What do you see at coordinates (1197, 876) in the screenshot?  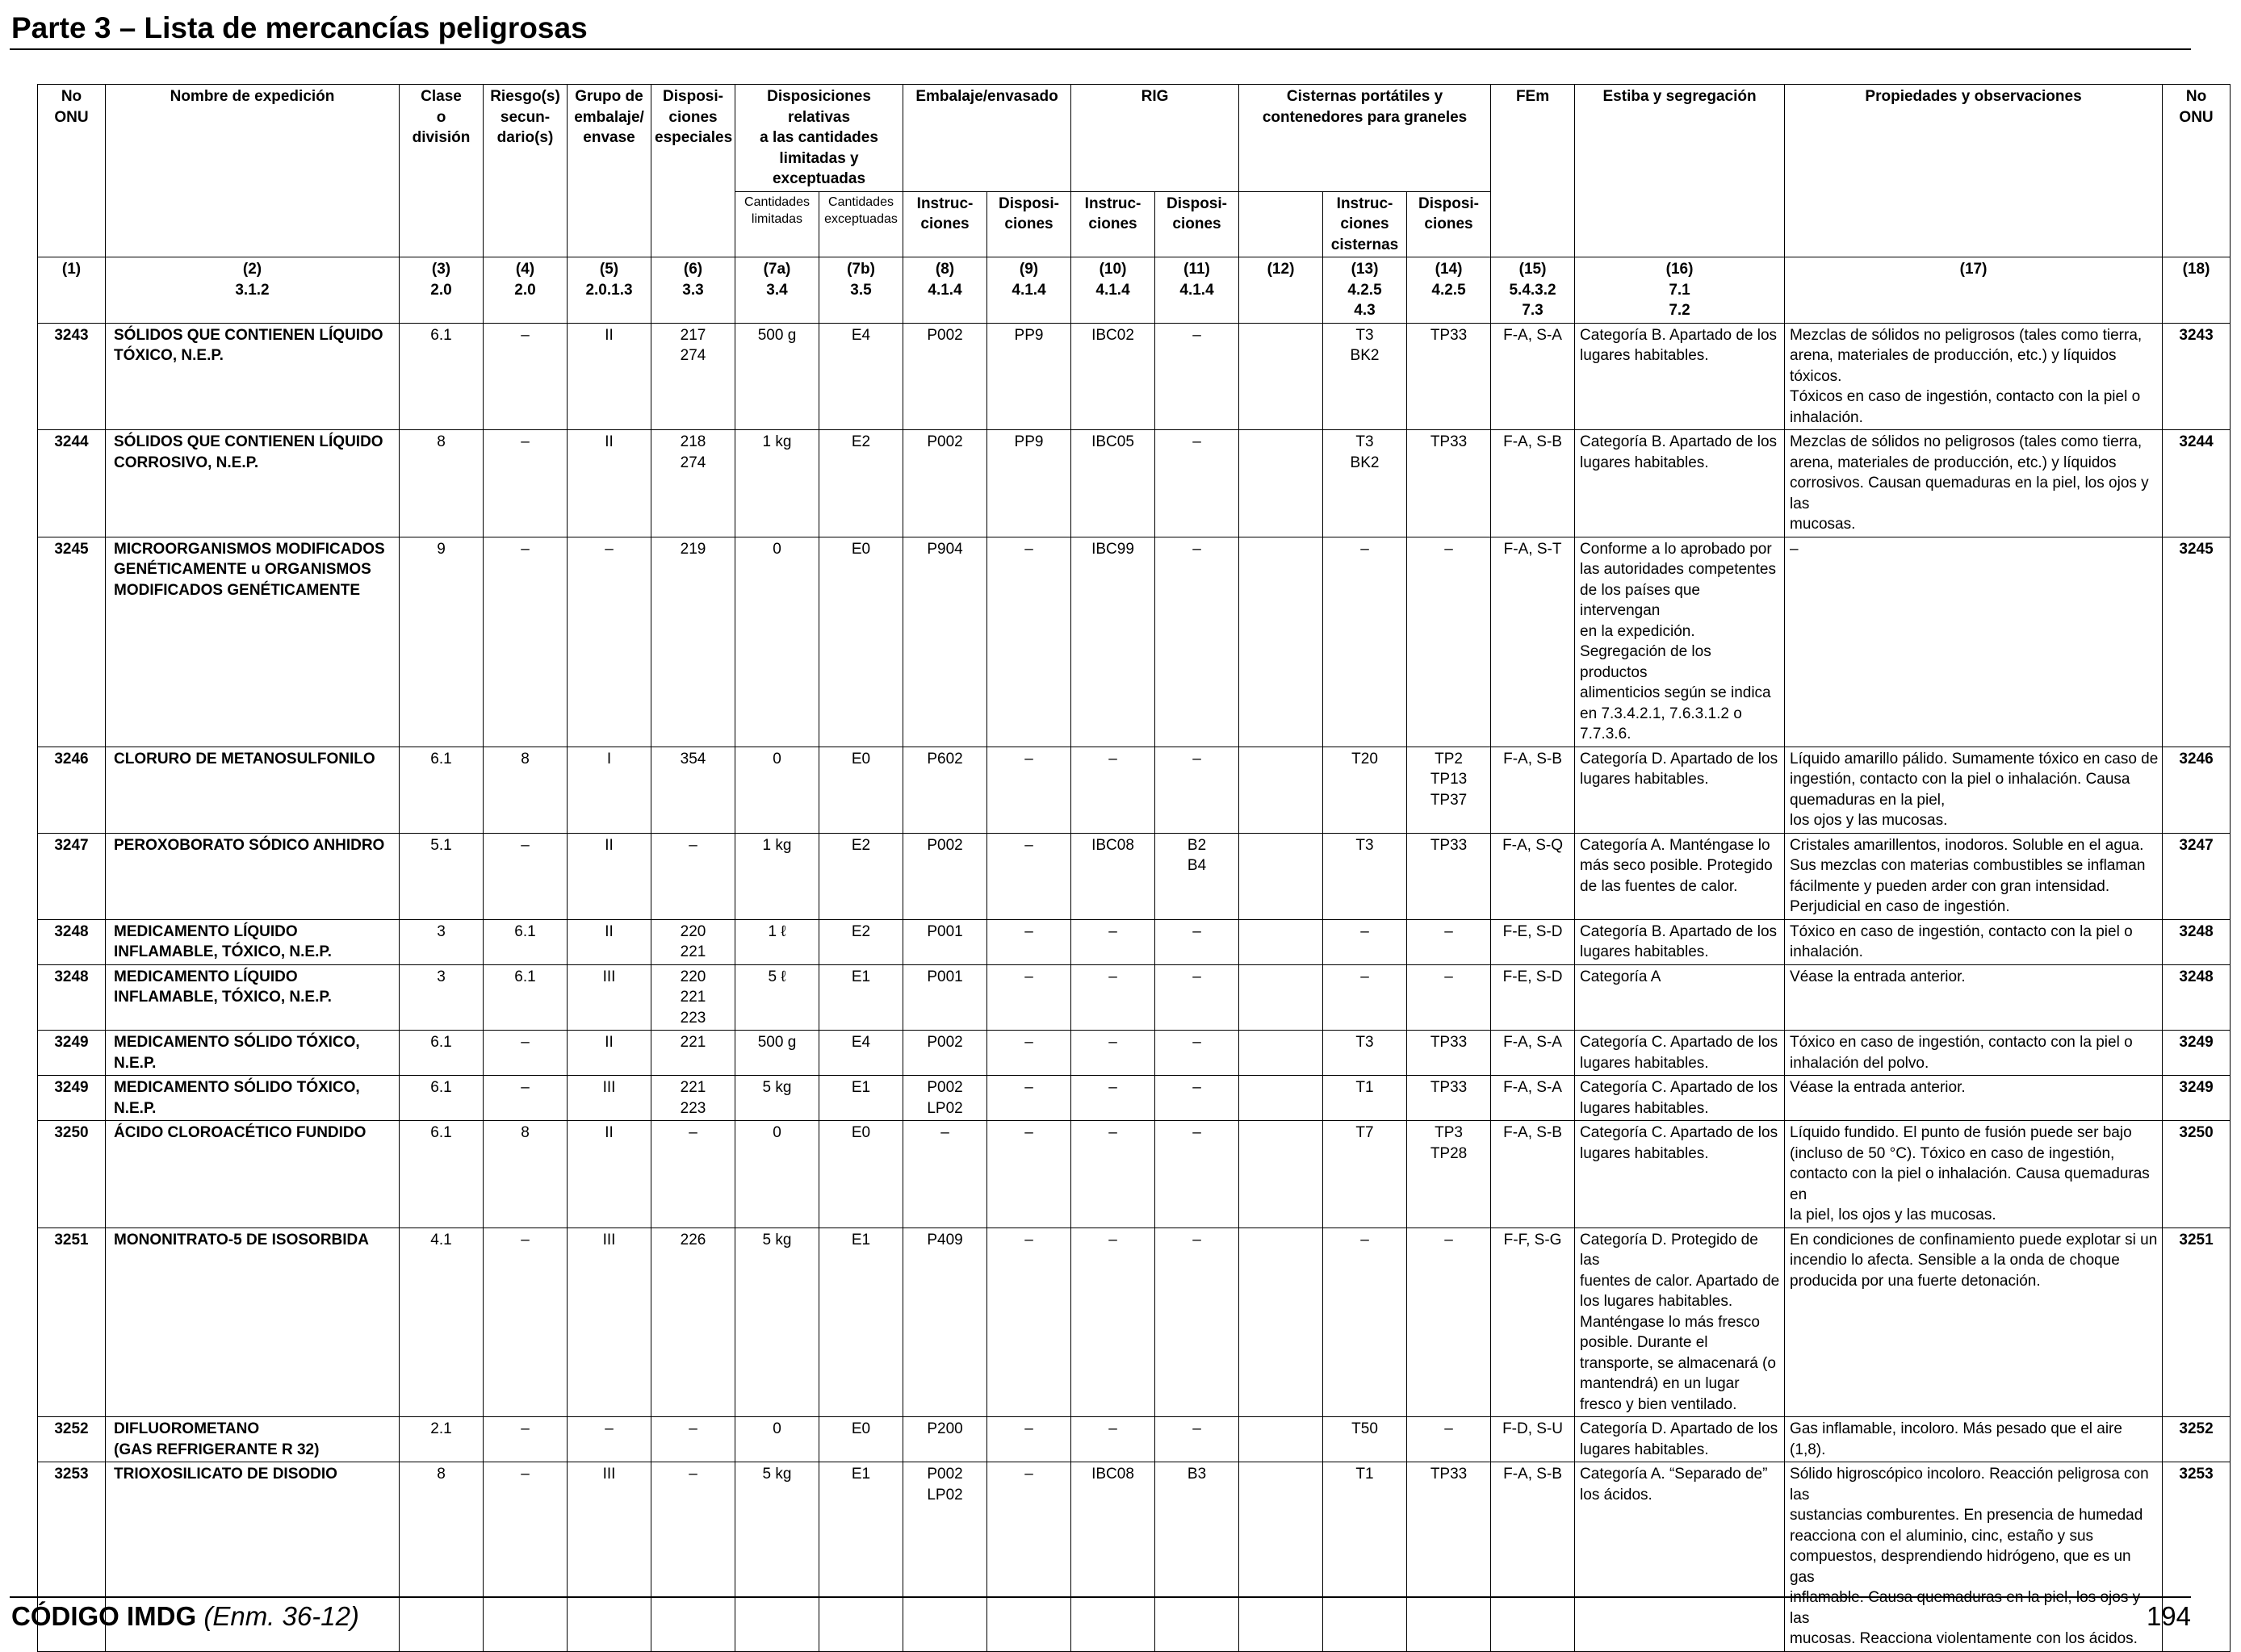 I see `ibc-provision-cell: B2 B4` at bounding box center [1197, 876].